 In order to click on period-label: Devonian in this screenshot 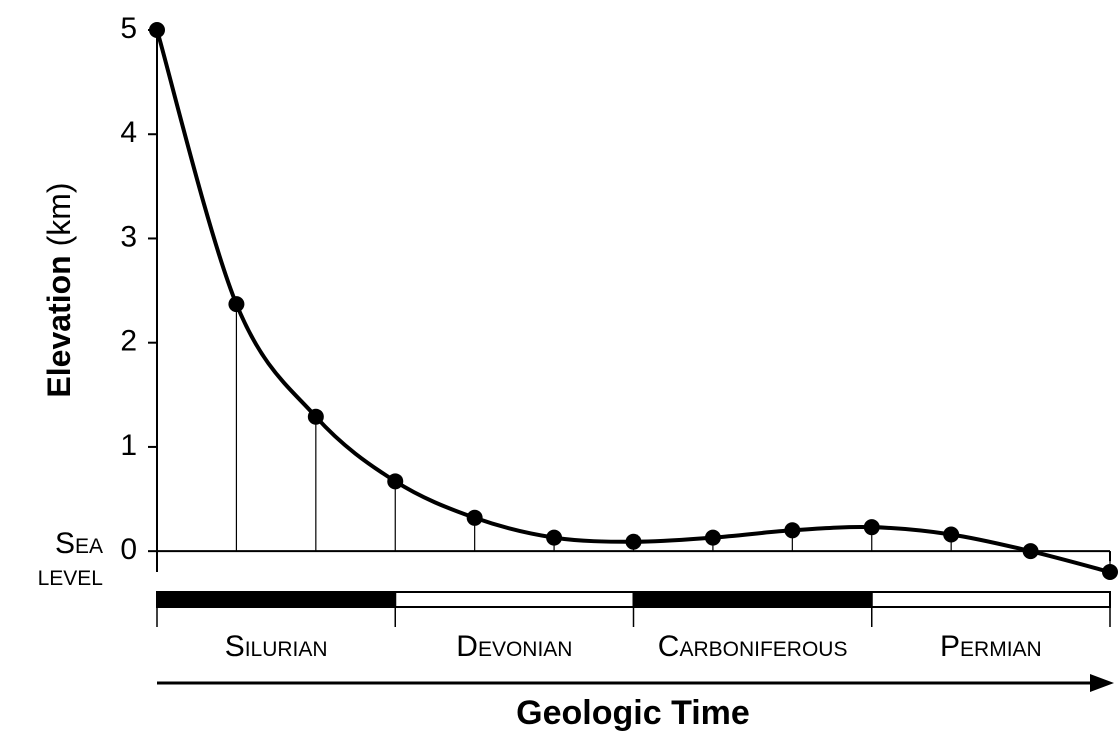, I will do `click(514, 646)`.